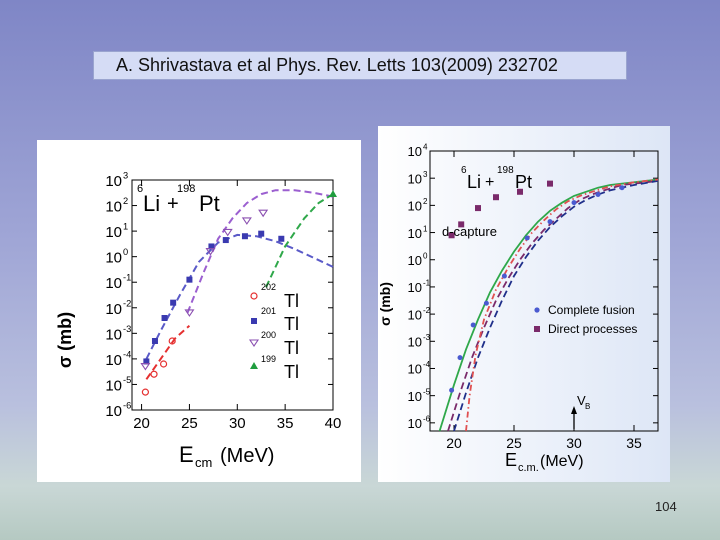 Image resolution: width=720 pixels, height=540 pixels. I want to click on chart-right-y-tick-exp: -5, so click(427, 391).